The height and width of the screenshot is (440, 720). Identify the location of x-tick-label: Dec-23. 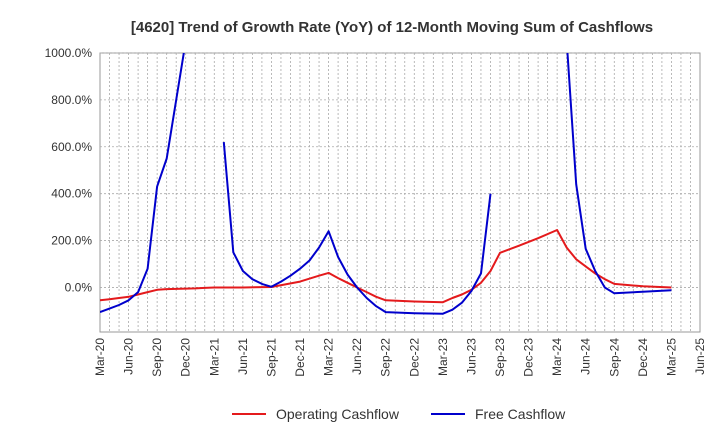
(529, 357).